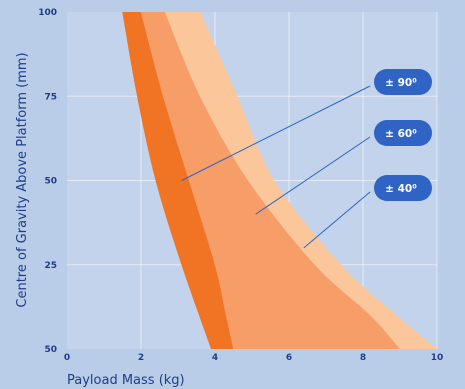  Describe the element at coordinates (50, 266) in the screenshot. I see `y-tick-label: 25` at that location.